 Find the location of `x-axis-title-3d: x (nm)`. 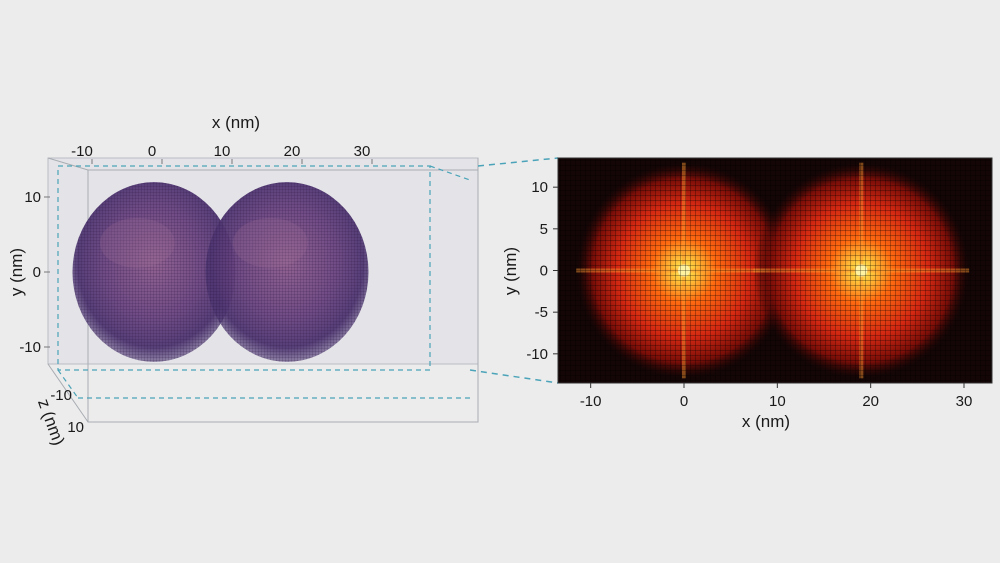

x-axis-title-3d: x (nm) is located at coordinates (236, 122).